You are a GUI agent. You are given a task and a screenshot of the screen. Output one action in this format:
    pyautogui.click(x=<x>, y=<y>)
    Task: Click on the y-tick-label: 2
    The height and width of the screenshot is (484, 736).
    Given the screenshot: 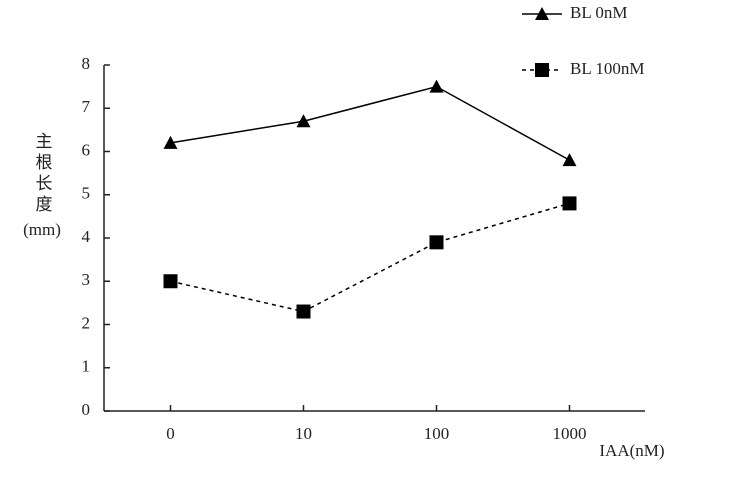 What is the action you would take?
    pyautogui.click(x=86, y=322)
    